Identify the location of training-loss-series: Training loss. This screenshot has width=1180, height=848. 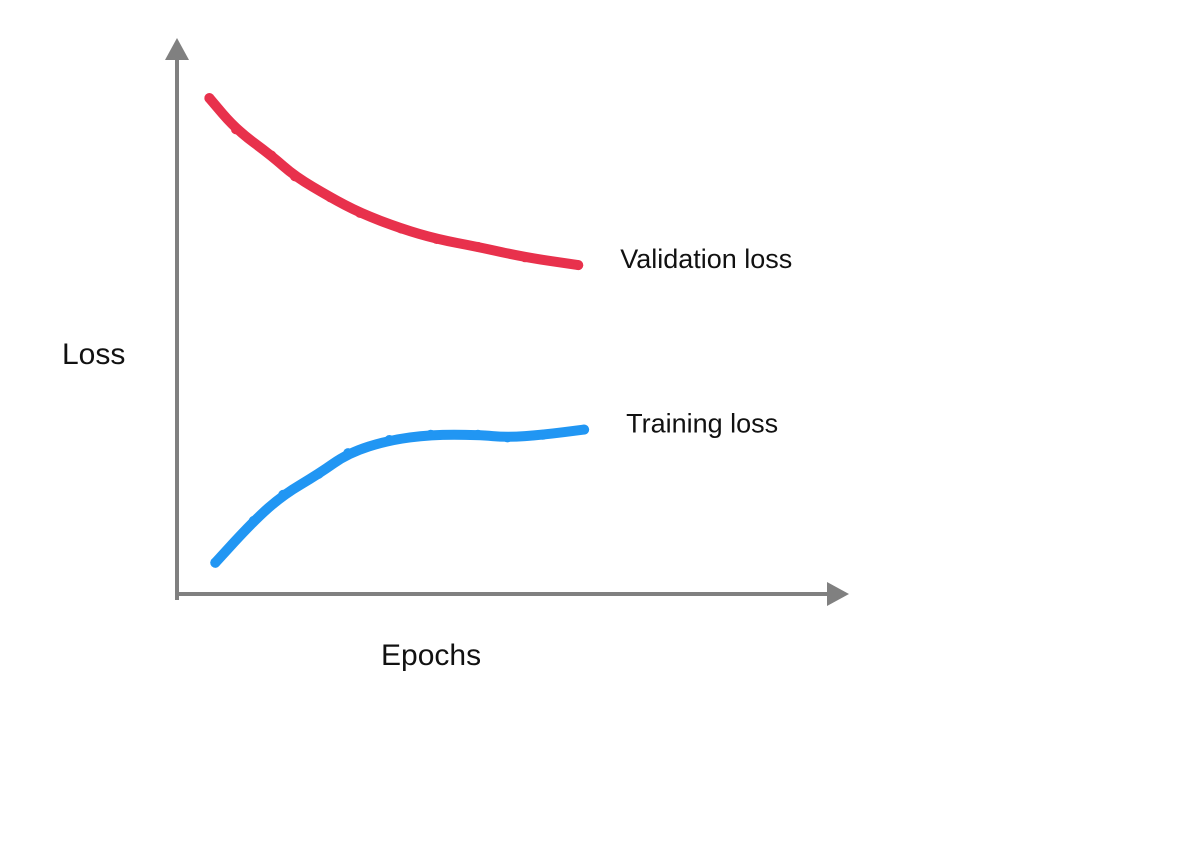
(494, 488).